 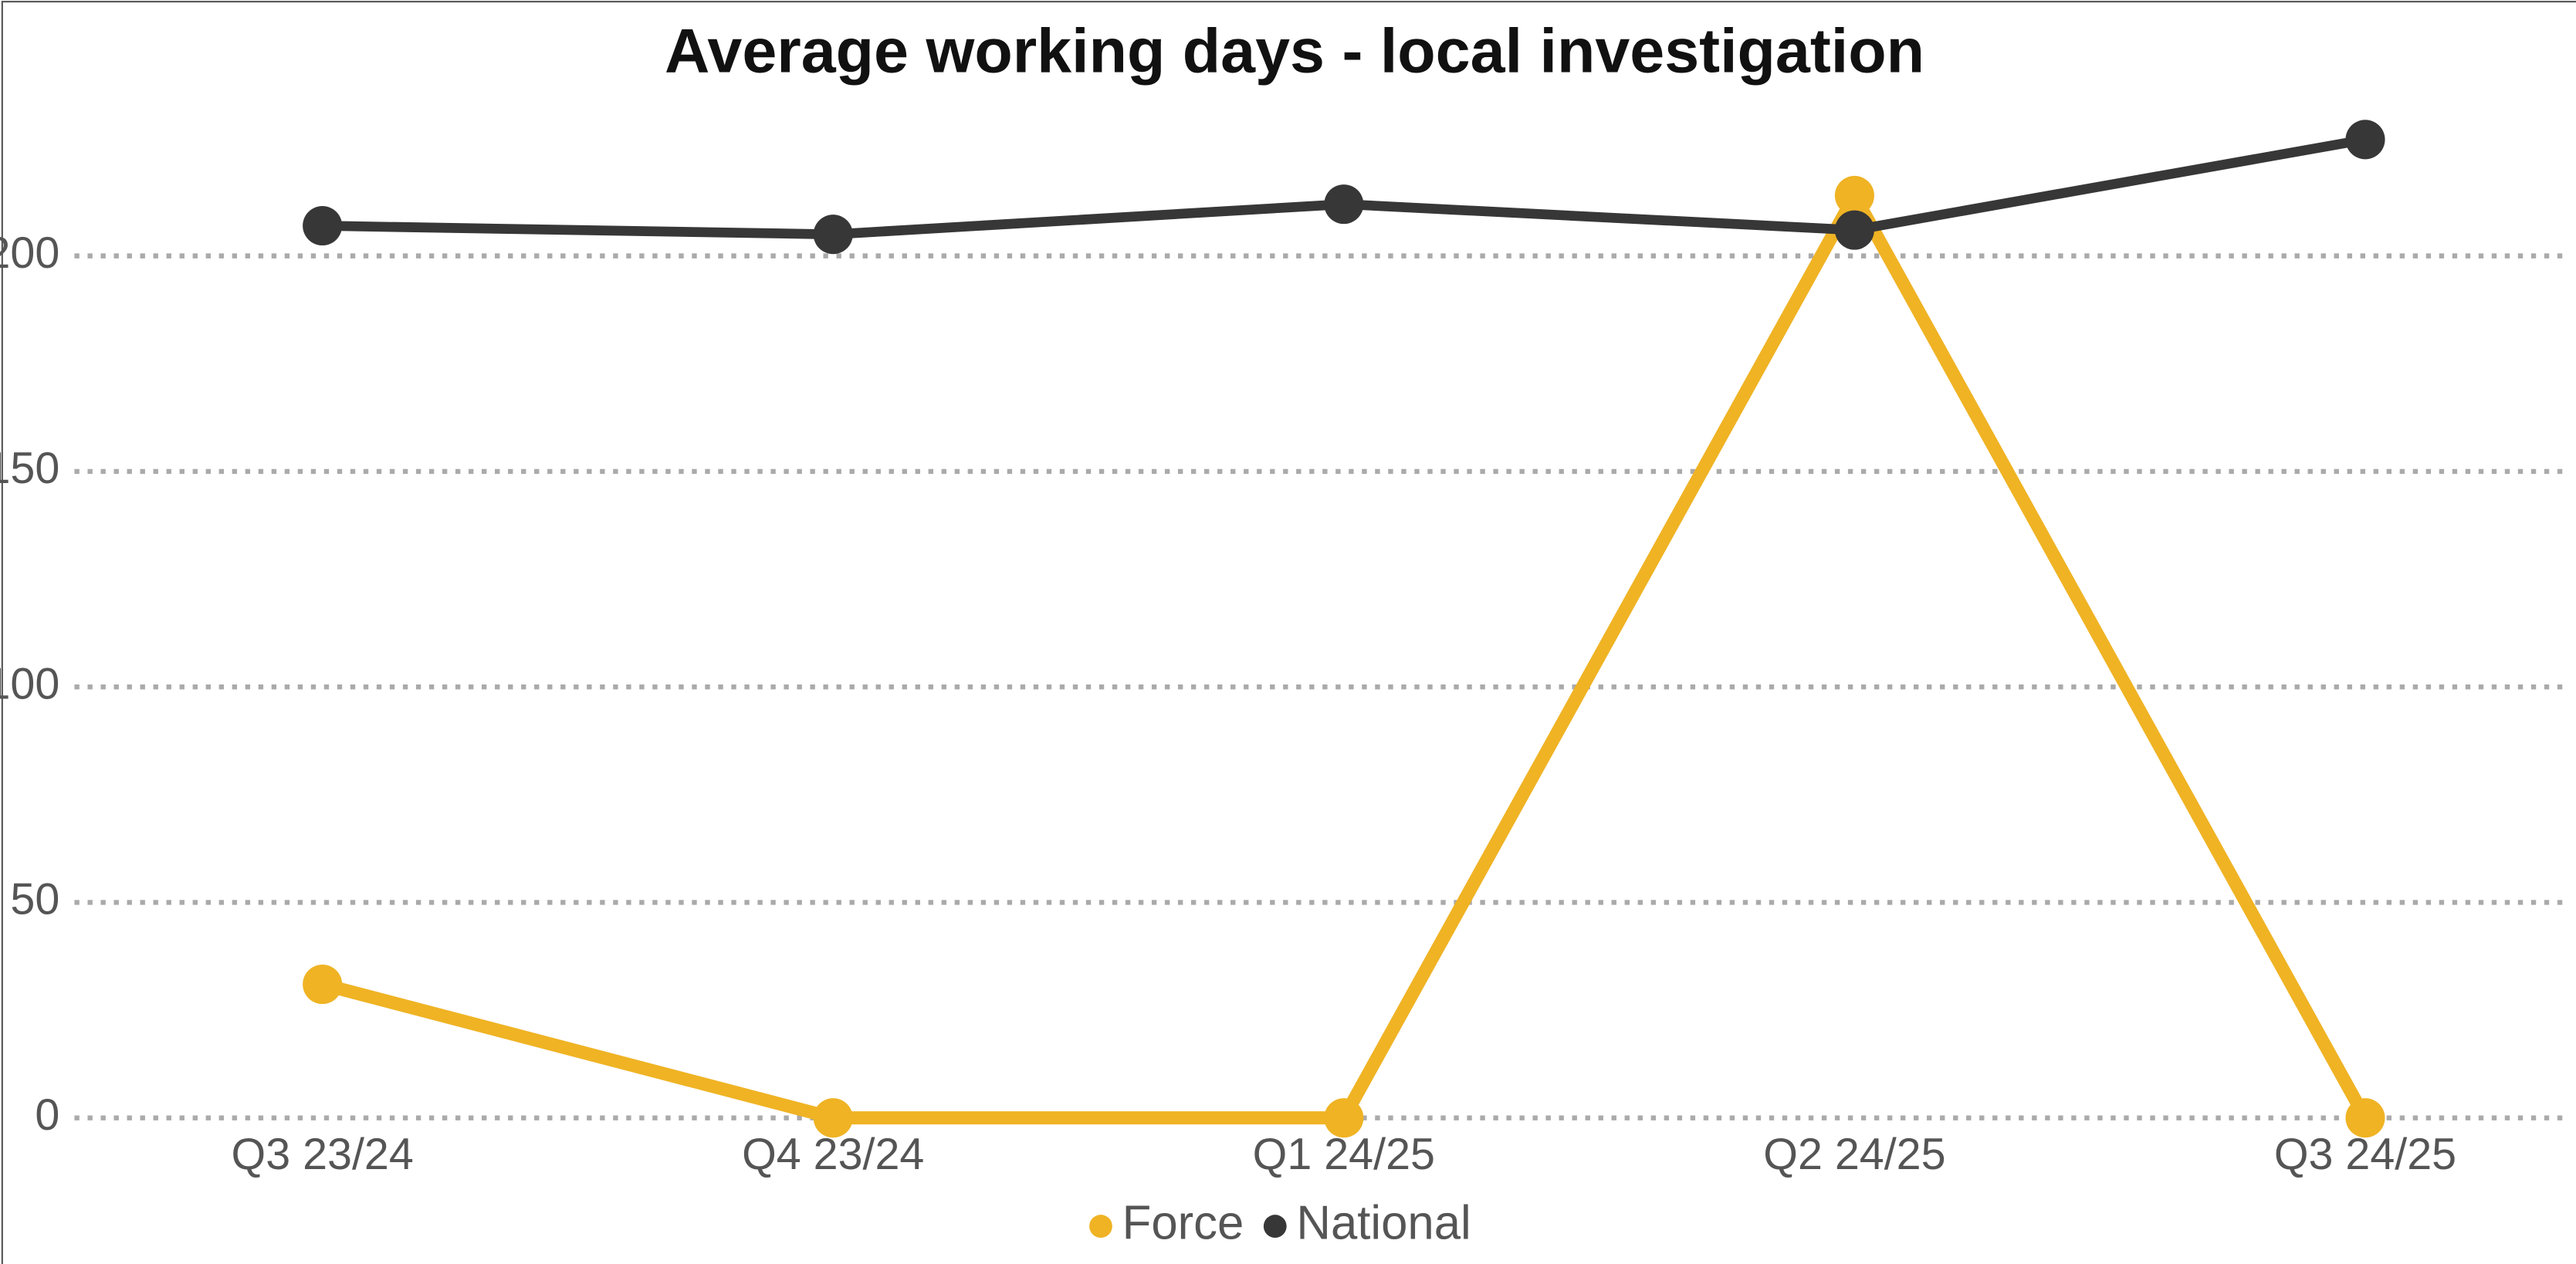 I want to click on x-tick-label: Q4 23/24, so click(x=833, y=1154).